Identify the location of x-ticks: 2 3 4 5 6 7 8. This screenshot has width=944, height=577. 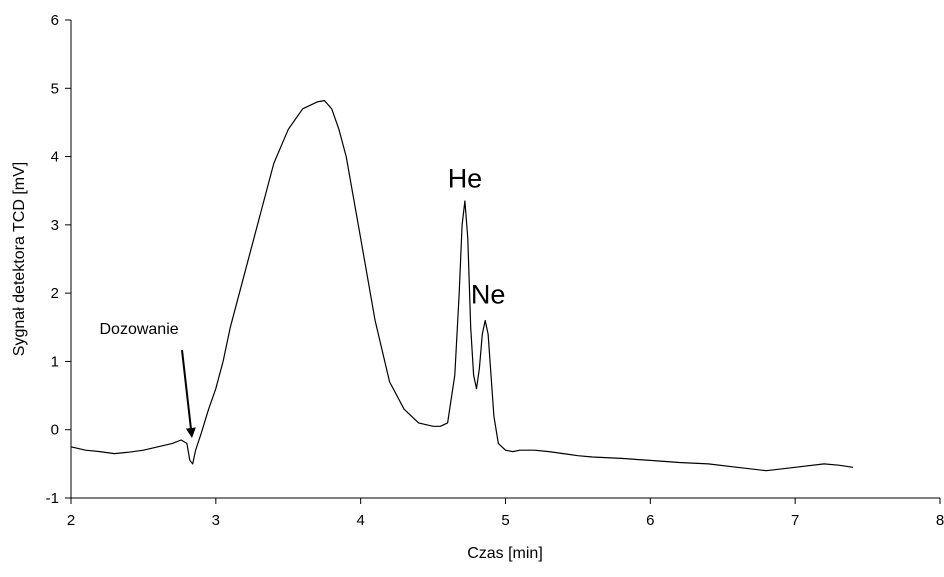
(505, 513).